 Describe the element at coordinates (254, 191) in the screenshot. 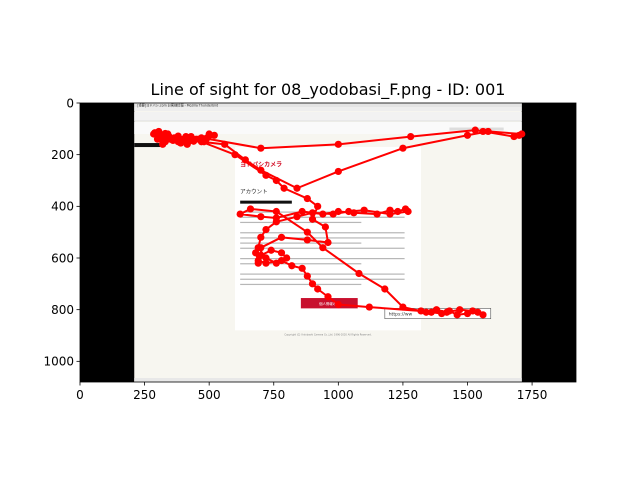

I see `email-heading: アカウント` at that location.